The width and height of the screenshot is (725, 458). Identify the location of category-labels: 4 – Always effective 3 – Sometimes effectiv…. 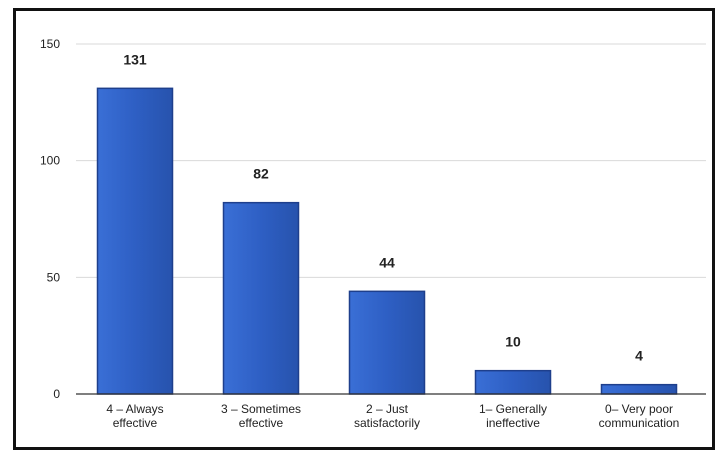
(392, 416).